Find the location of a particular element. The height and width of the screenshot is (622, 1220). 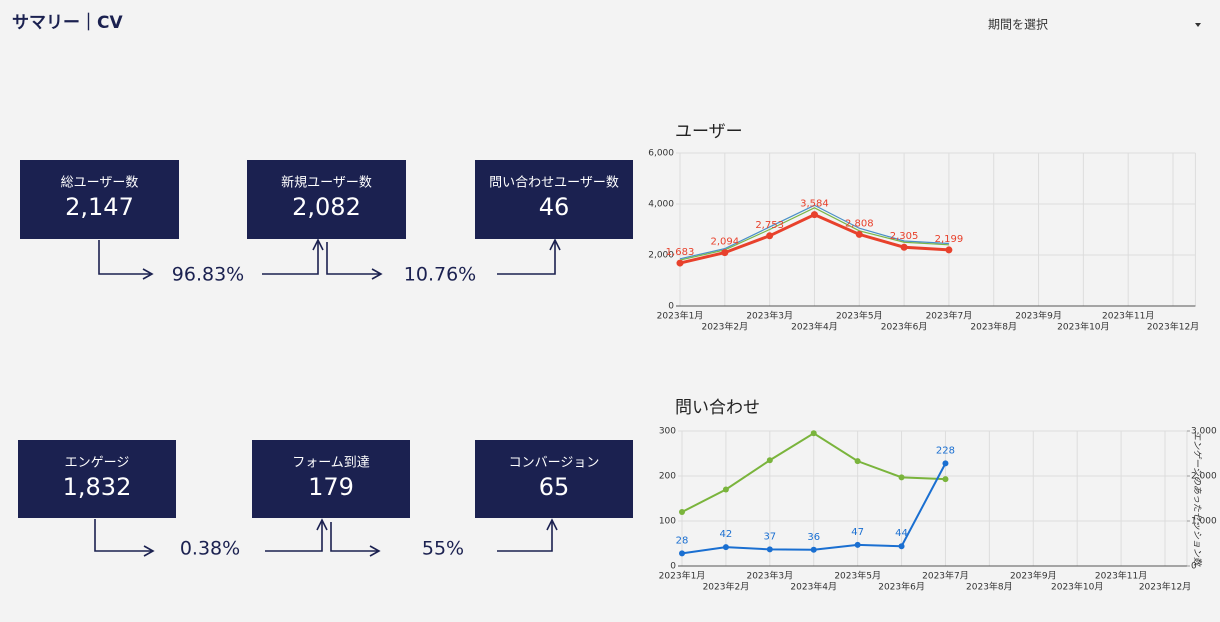

kpi-label: 新規ユーザー数 is located at coordinates (326, 183).